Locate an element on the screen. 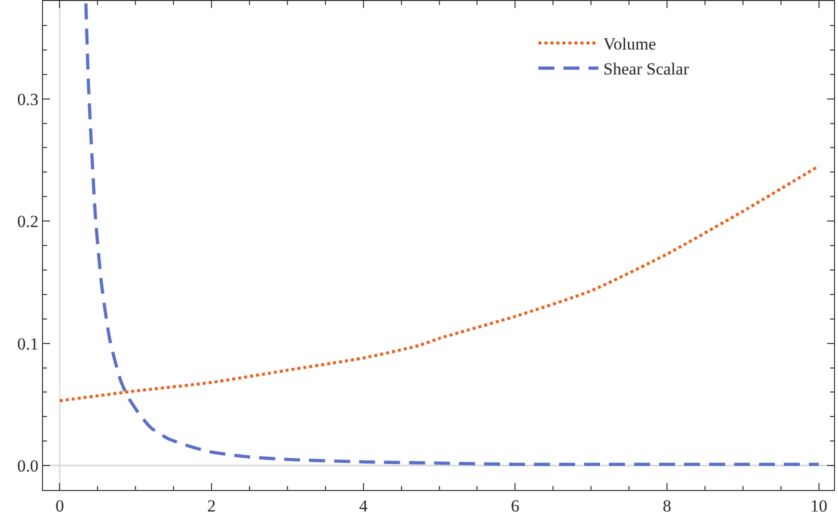 The image size is (838, 522). x-tick-label: 4 is located at coordinates (363, 506).